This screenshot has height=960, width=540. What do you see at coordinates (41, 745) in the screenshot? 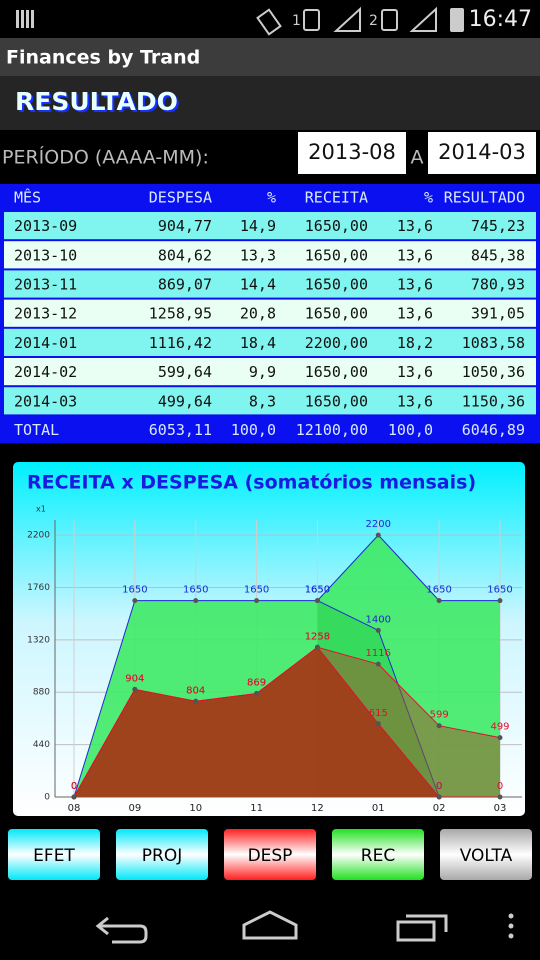
I see `y-tick-label: 440` at bounding box center [41, 745].